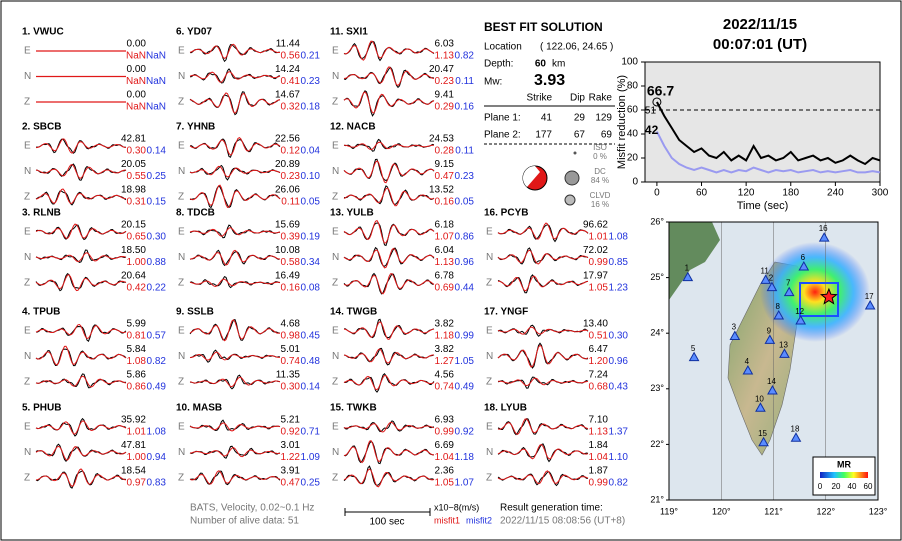 Image resolution: width=902 pixels, height=541 pixels. I want to click on amplitude: 15.69, so click(287, 225).